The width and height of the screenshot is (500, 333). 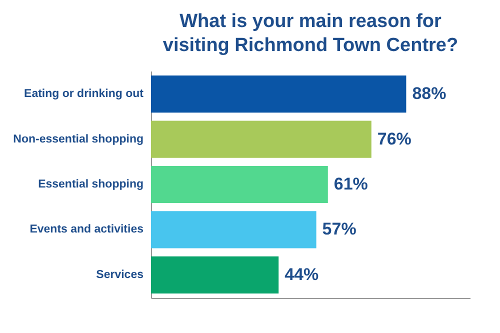 What do you see at coordinates (394, 138) in the screenshot?
I see `data-label: 76%` at bounding box center [394, 138].